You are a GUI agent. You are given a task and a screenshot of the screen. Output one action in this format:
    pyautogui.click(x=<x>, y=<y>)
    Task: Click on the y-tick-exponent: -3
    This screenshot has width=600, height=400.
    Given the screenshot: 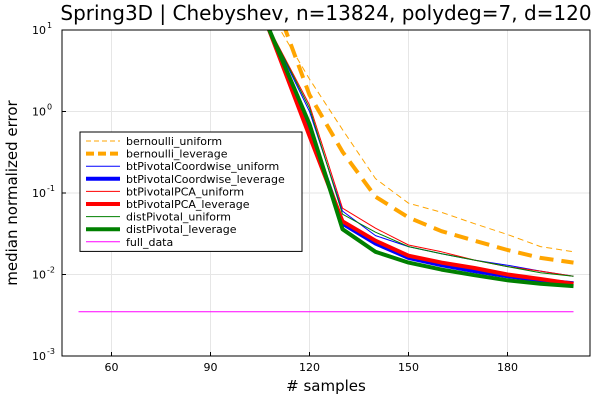 What is the action you would take?
    pyautogui.click(x=51, y=351)
    